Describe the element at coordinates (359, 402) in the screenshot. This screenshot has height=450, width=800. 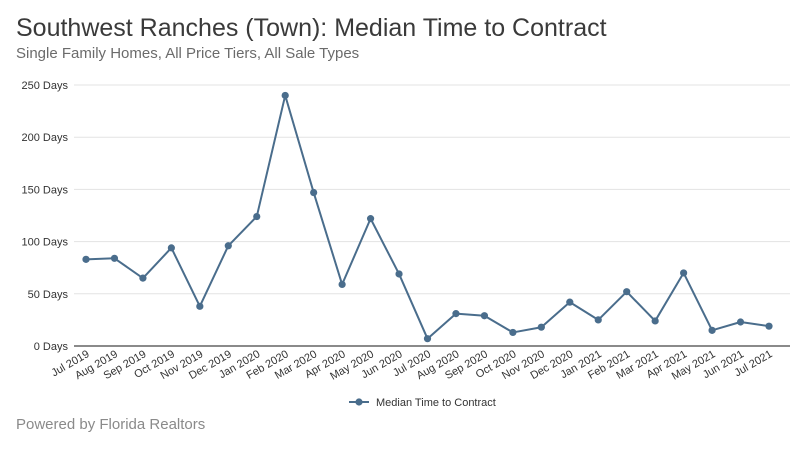
I see `legend-marker` at that location.